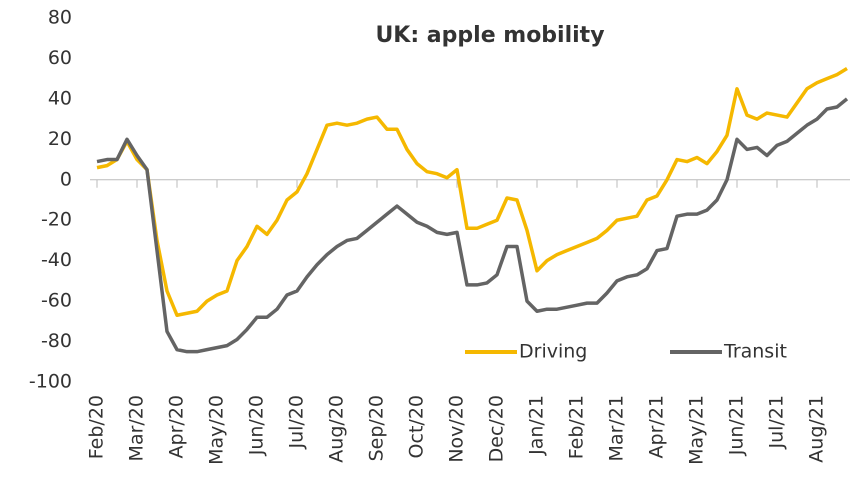 Image resolution: width=857 pixels, height=497 pixels. I want to click on x-tick-label: Nov/20, so click(457, 429).